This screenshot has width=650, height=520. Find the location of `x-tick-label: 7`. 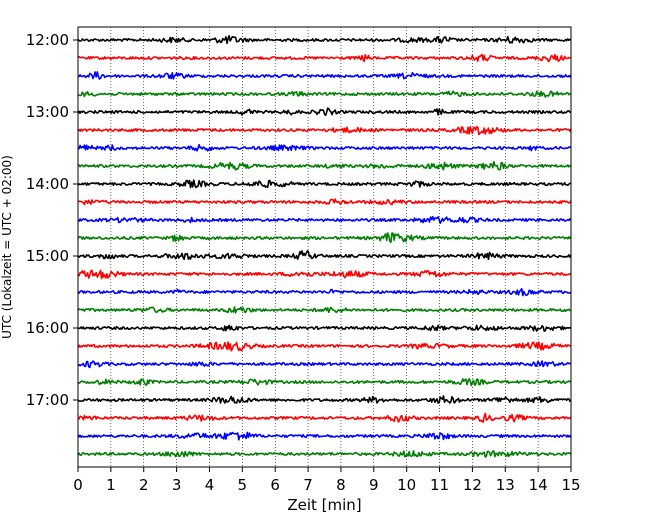

x-tick-label: 7 is located at coordinates (308, 485).